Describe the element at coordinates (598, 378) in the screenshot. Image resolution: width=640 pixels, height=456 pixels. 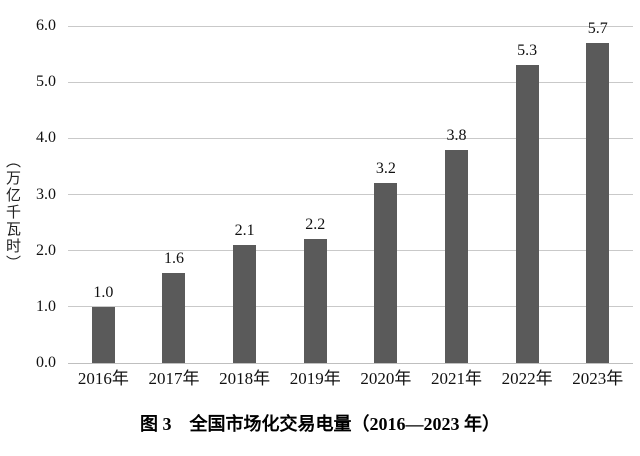
I see `x-tick-label: 2023年` at that location.